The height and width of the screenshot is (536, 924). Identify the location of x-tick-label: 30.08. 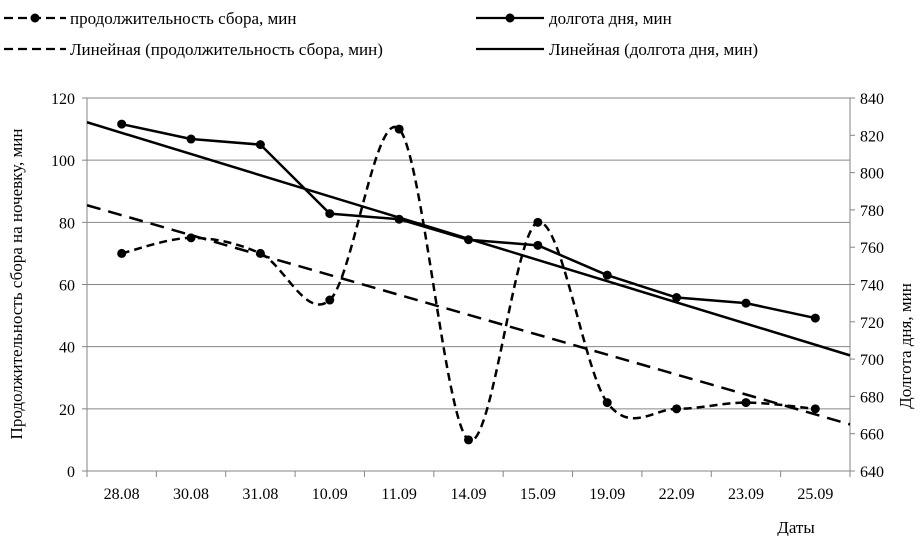
(191, 494).